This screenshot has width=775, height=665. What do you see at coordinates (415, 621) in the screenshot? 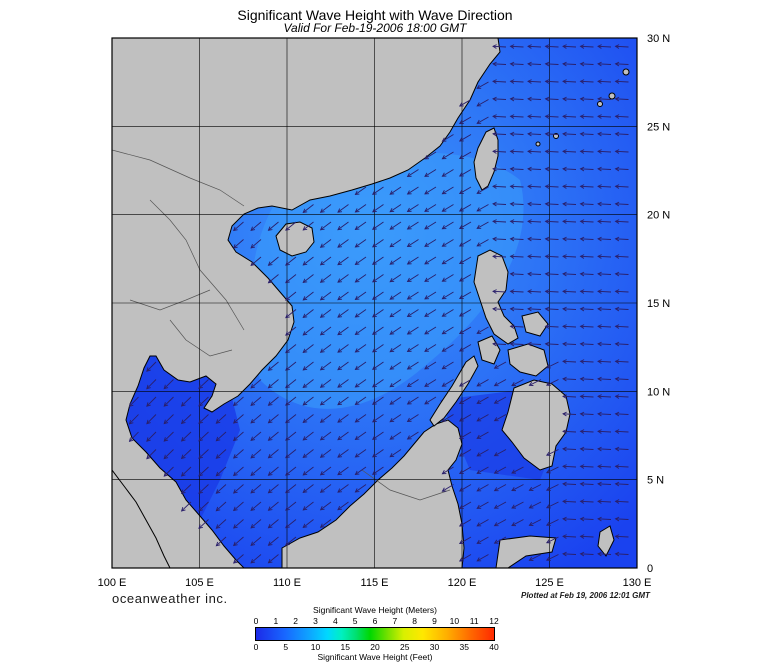
I see `colorbar-meters-tick: 8` at bounding box center [415, 621].